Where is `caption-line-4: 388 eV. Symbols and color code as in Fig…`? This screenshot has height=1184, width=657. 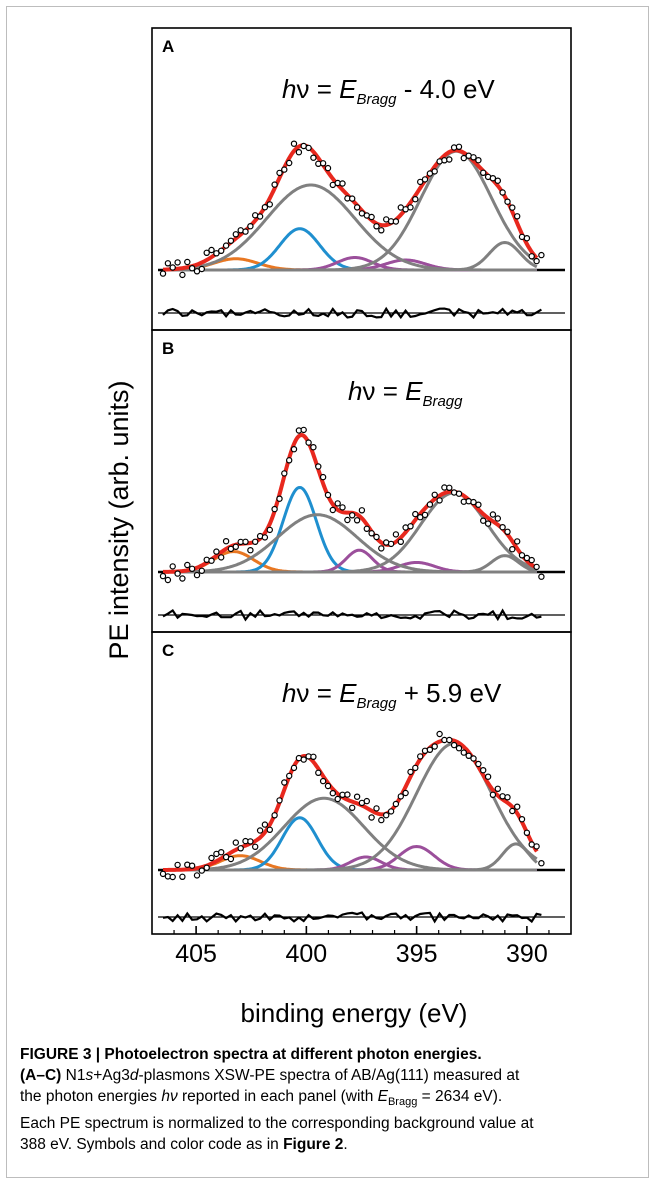
caption-line-4: 388 eV. Symbols and color code as in Fig… is located at coordinates (184, 1145).